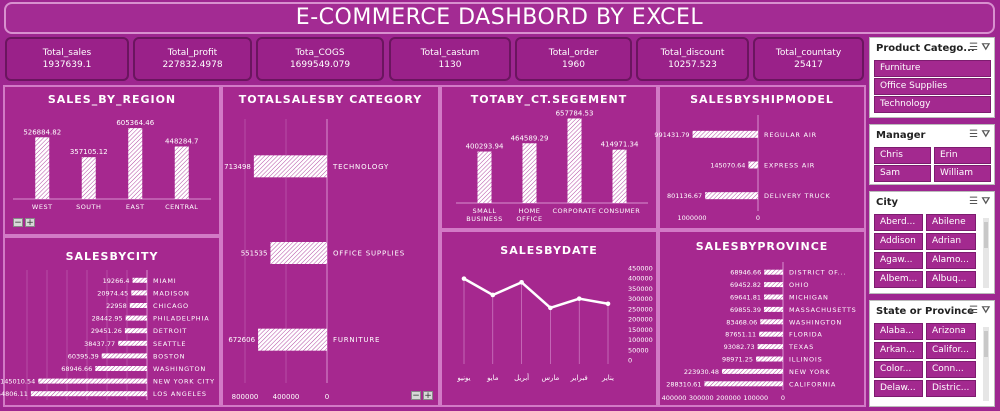 This screenshot has height=411, width=1000. I want to click on data-label: 98971.25, so click(737, 360).